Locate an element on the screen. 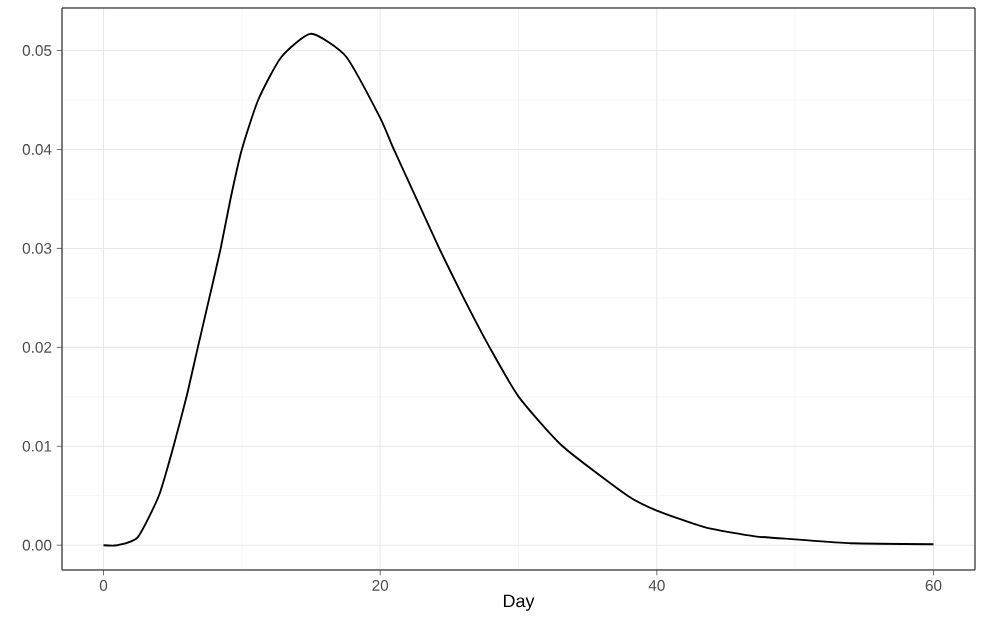 This screenshot has width=1003, height=635. x-tick-label: 20 is located at coordinates (380, 585).